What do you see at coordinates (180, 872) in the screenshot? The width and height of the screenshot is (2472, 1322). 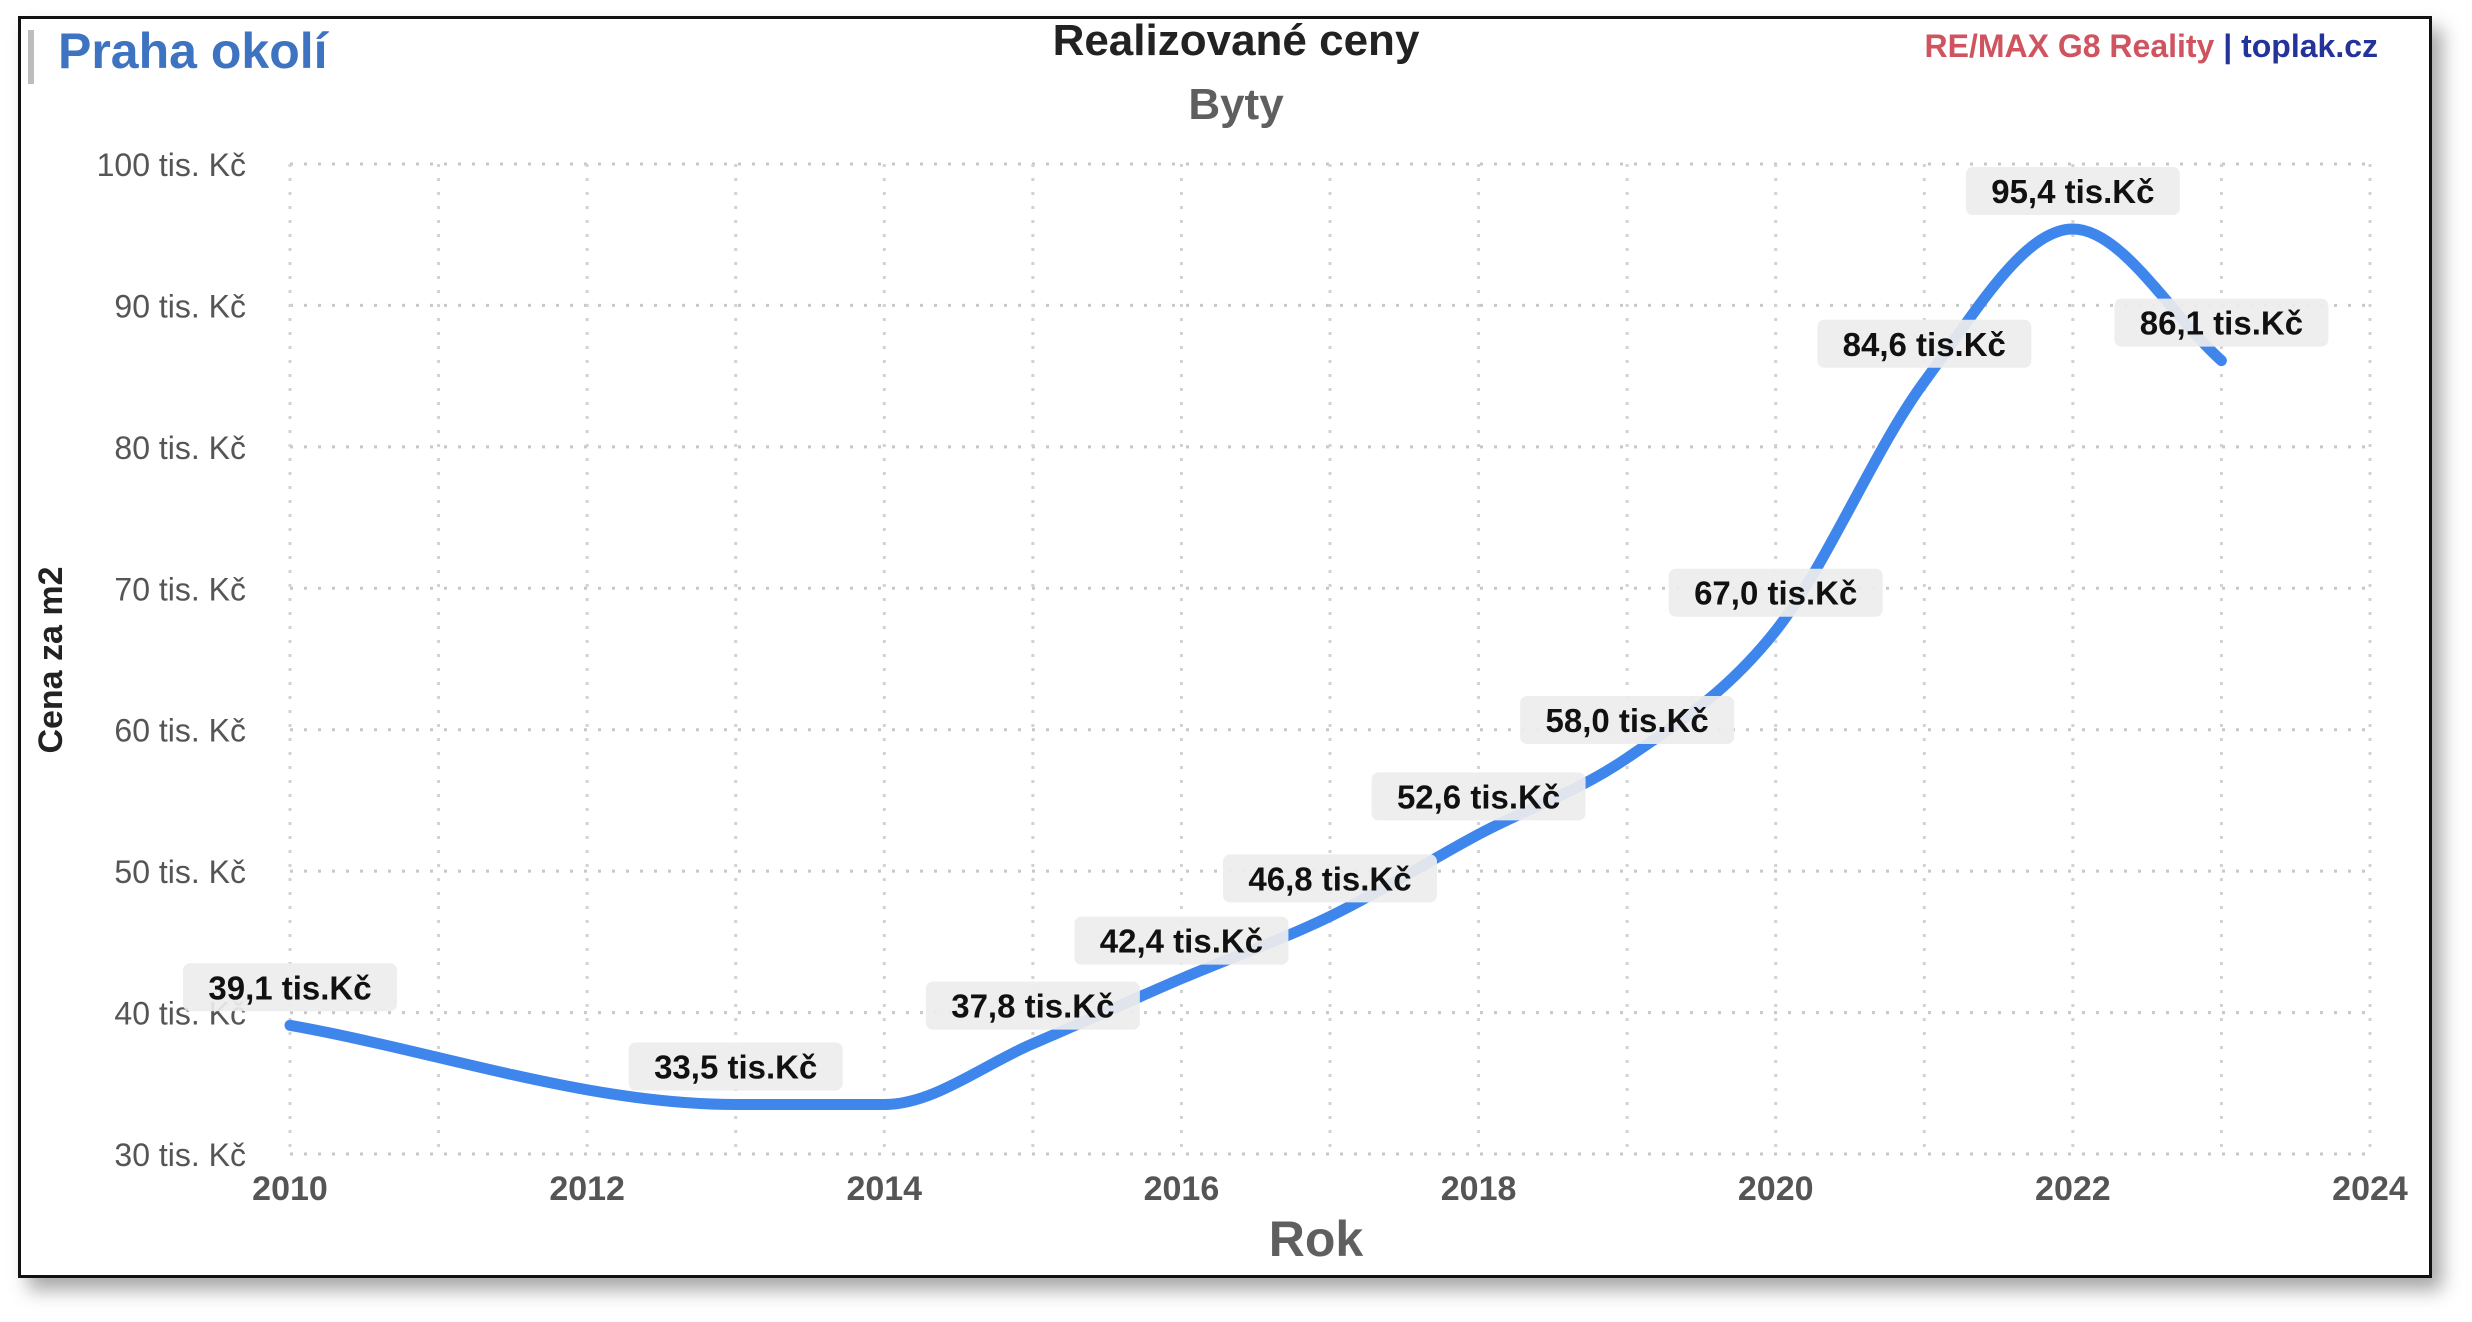 I see `y-tick-label: 50 tis. Kč` at bounding box center [180, 872].